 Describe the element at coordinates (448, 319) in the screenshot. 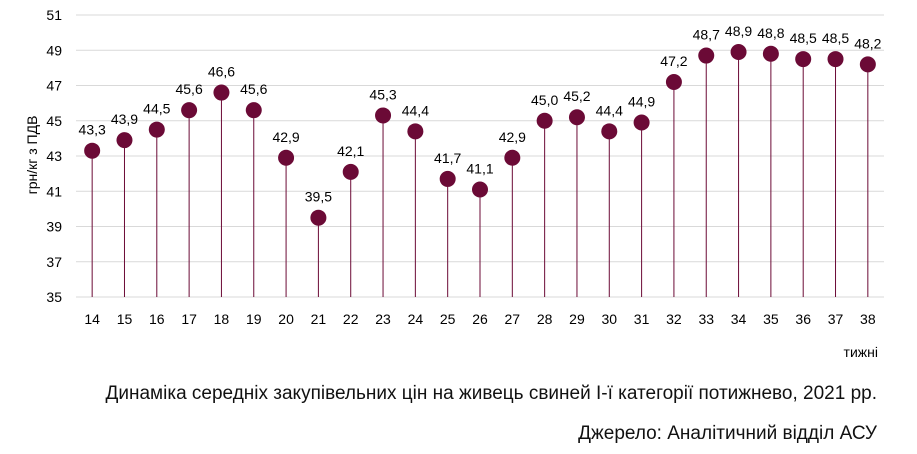

I see `x-tick-label: 25` at that location.